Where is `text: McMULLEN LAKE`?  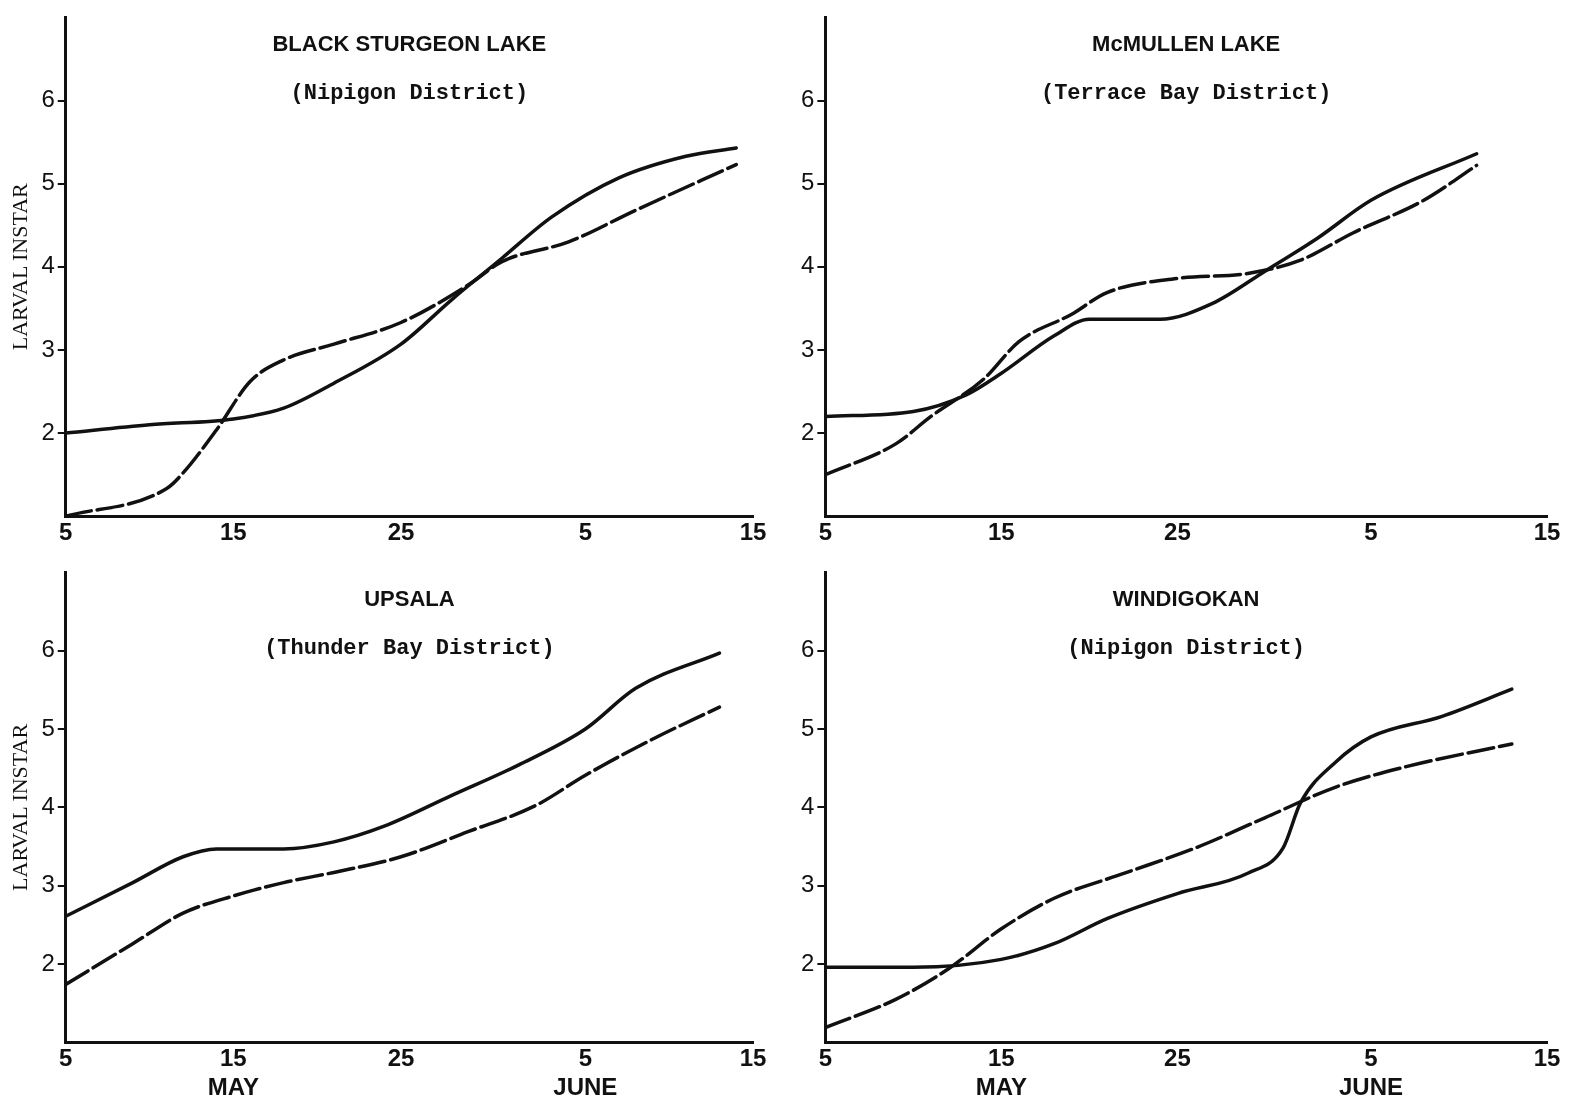
text: McMULLEN LAKE is located at coordinates (1186, 44).